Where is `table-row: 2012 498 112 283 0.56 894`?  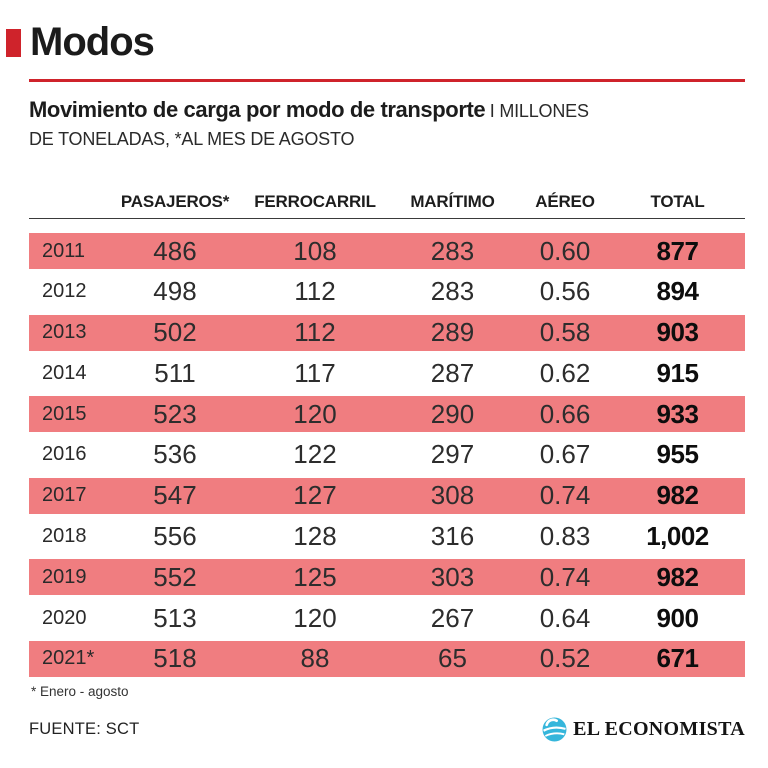 table-row: 2012 498 112 283 0.56 894 is located at coordinates (387, 291).